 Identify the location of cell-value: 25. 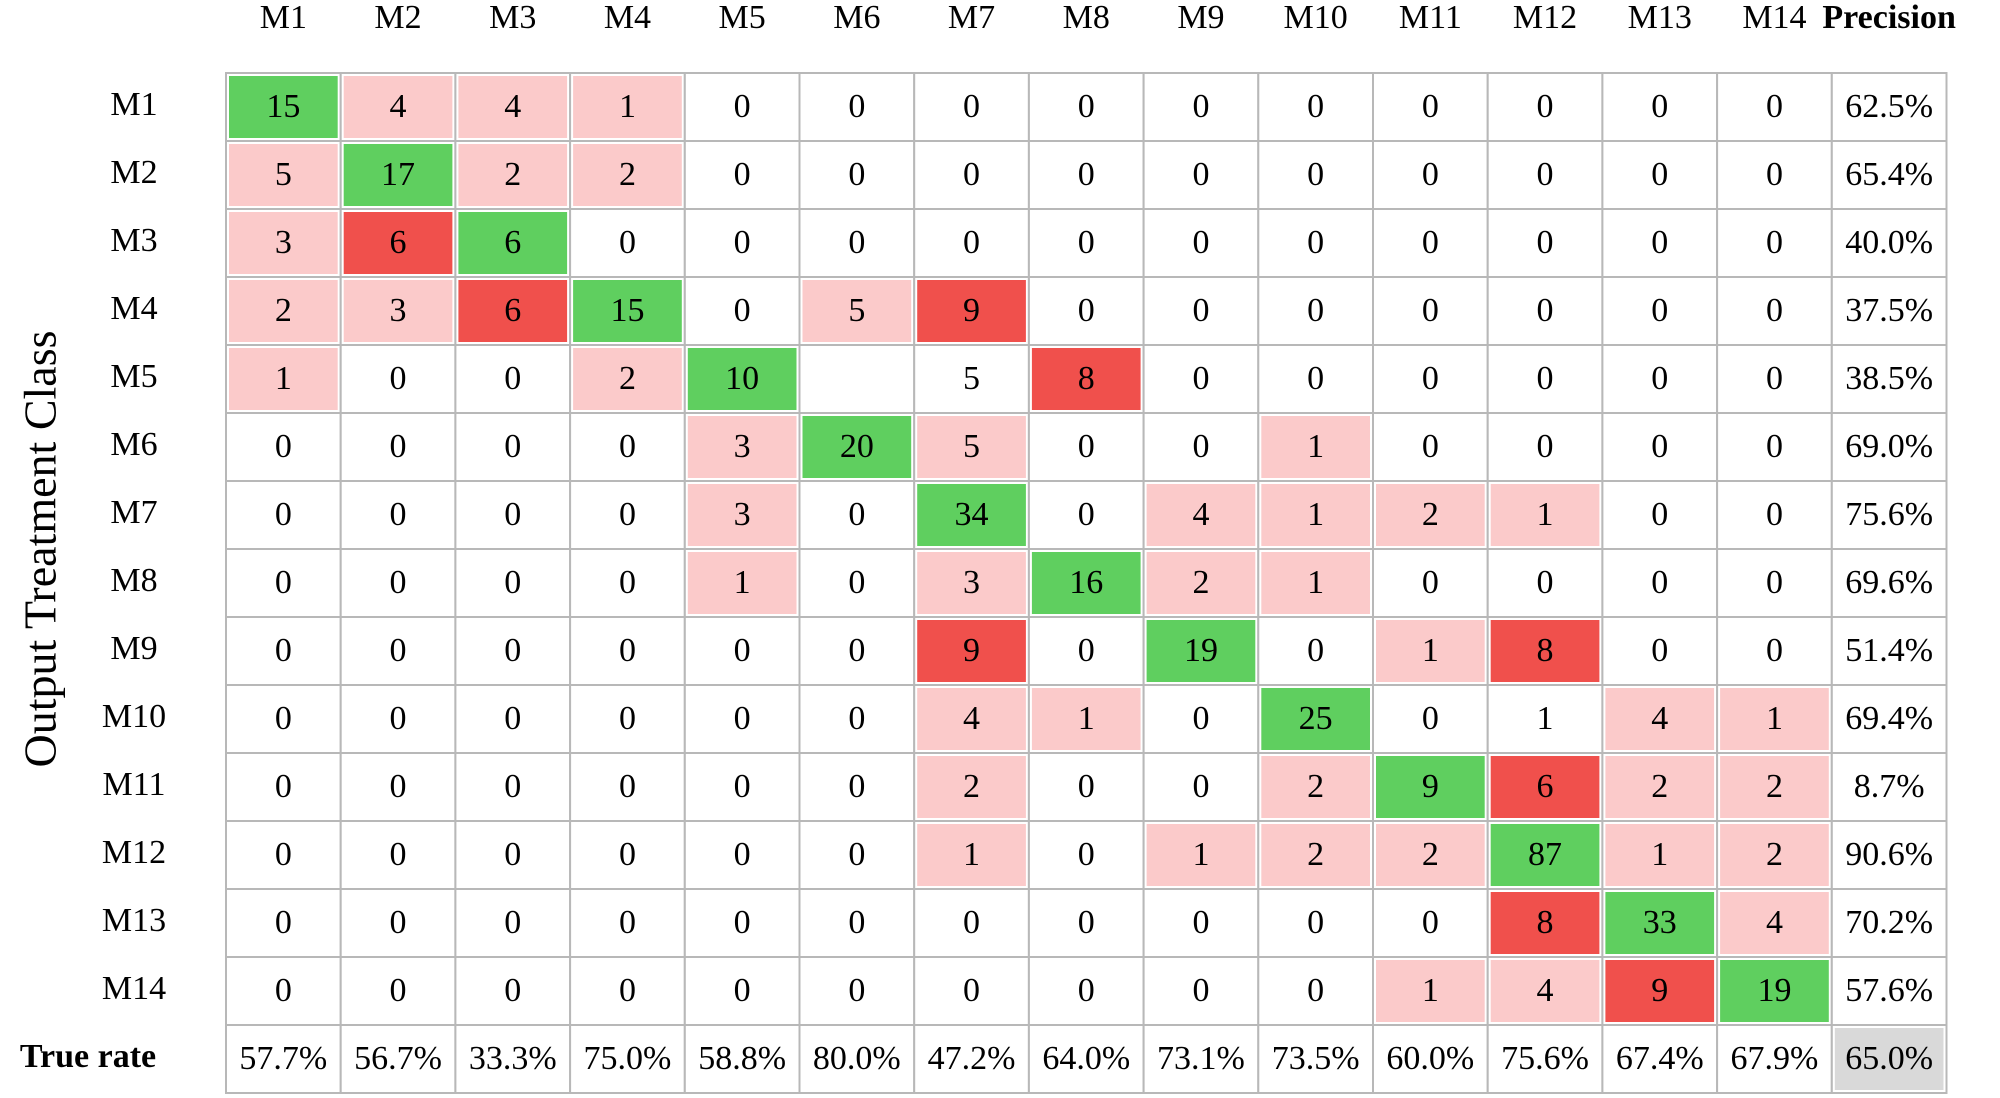
(1316, 718).